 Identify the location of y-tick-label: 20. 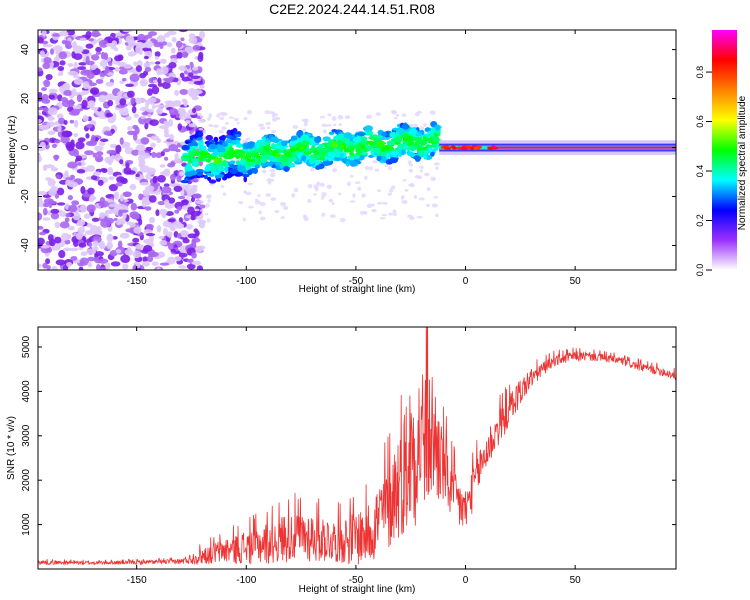
(25, 99).